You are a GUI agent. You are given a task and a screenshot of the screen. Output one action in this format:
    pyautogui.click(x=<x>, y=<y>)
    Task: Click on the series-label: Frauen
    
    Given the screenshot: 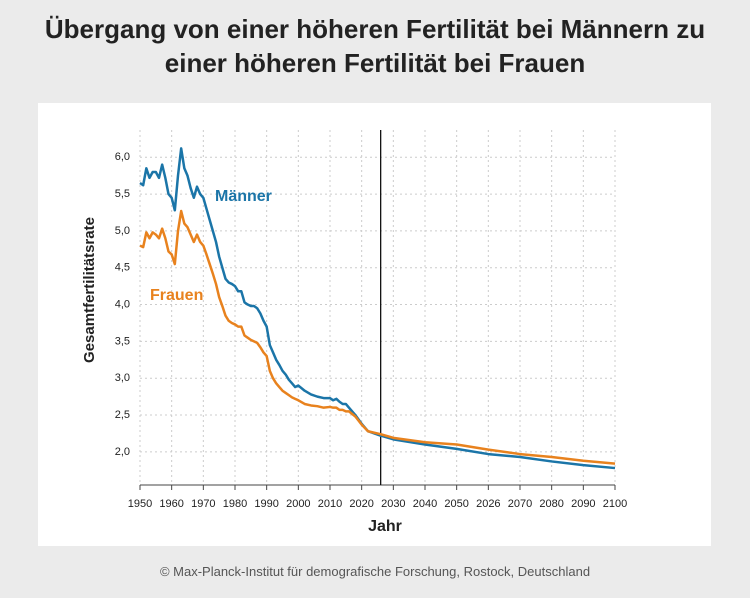 What is the action you would take?
    pyautogui.click(x=176, y=295)
    